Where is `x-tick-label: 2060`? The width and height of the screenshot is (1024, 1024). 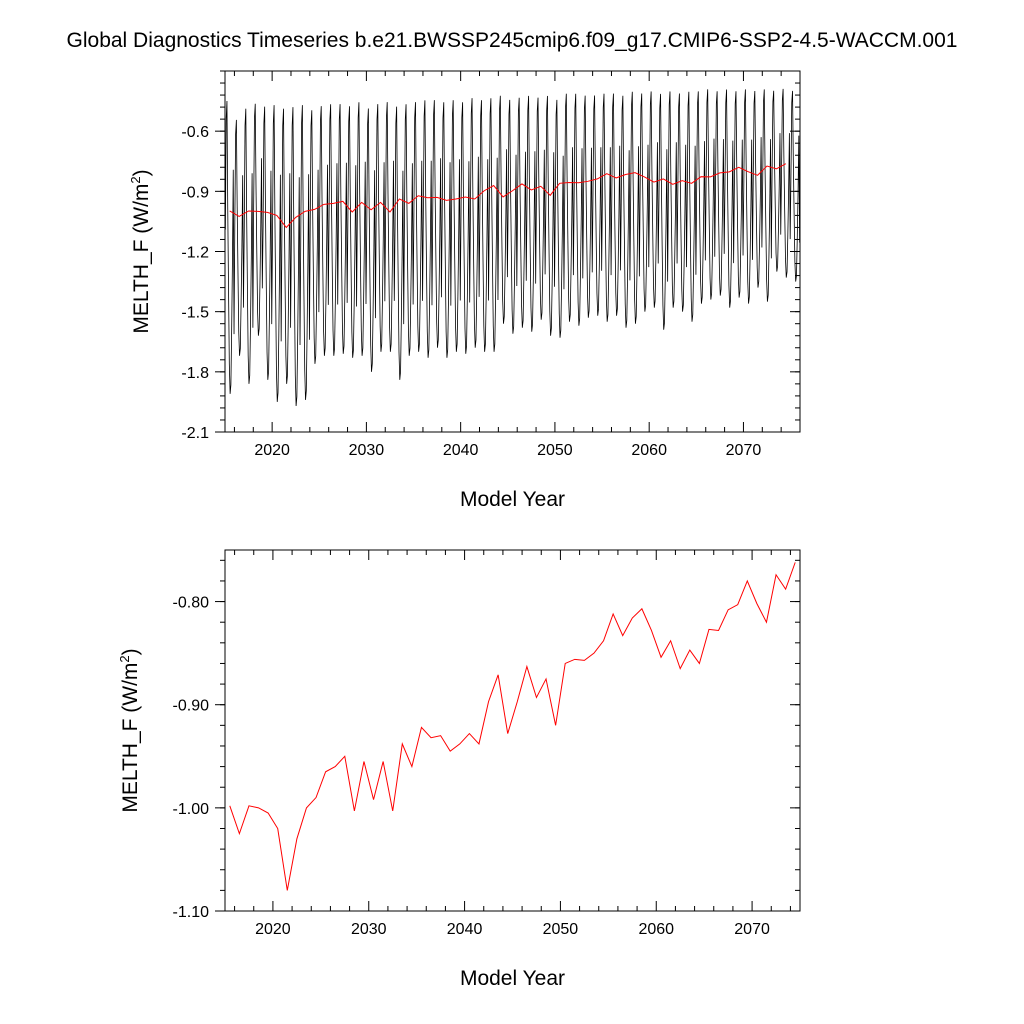
x-tick-label: 2060 is located at coordinates (649, 450).